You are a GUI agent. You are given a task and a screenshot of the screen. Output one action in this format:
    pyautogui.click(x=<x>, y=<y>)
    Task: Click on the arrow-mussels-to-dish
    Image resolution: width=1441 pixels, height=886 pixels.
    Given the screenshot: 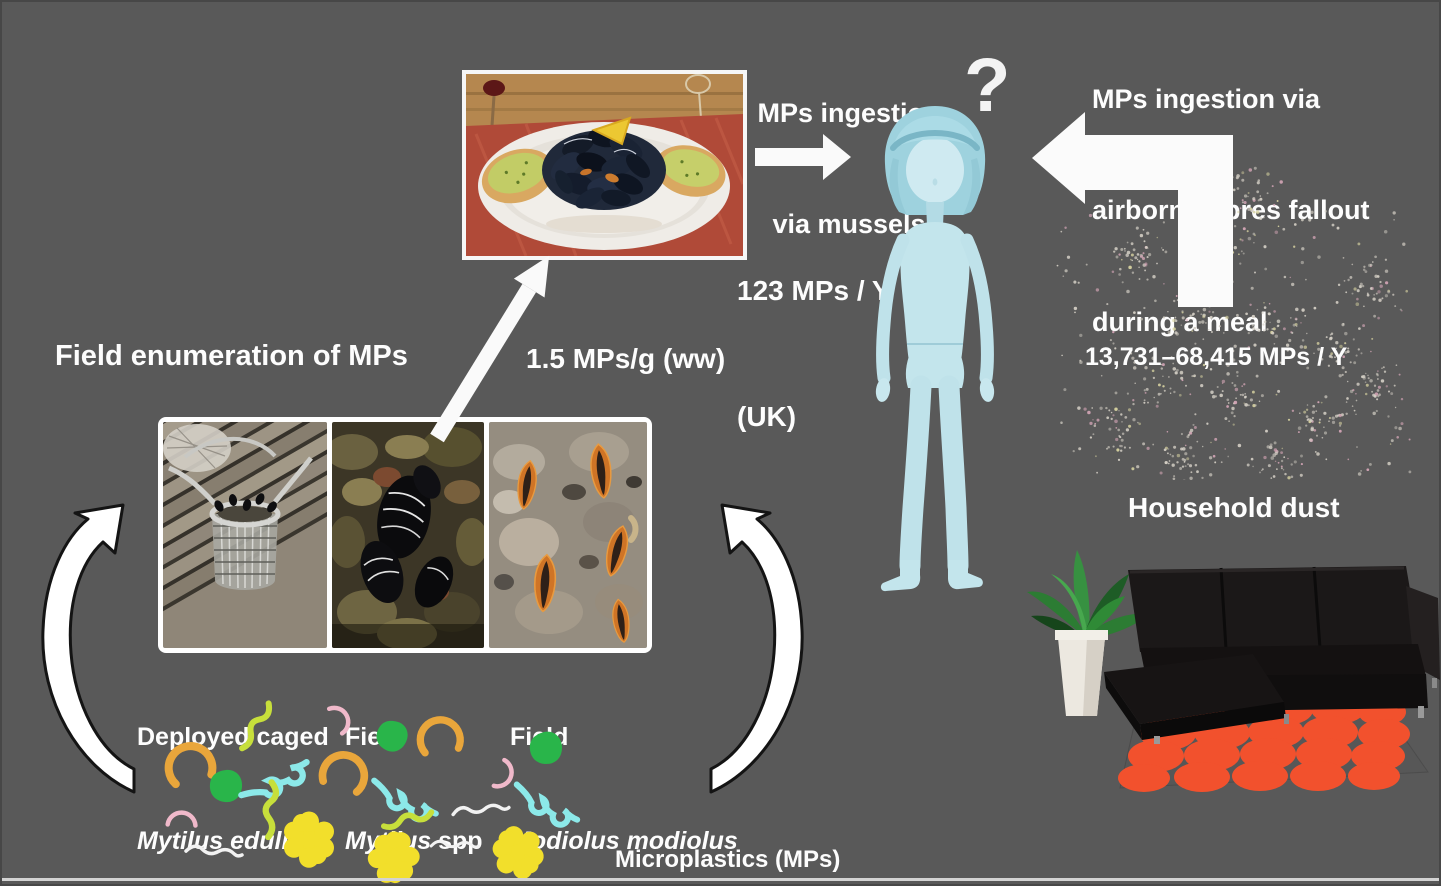 What is the action you would take?
    pyautogui.click(x=490, y=349)
    